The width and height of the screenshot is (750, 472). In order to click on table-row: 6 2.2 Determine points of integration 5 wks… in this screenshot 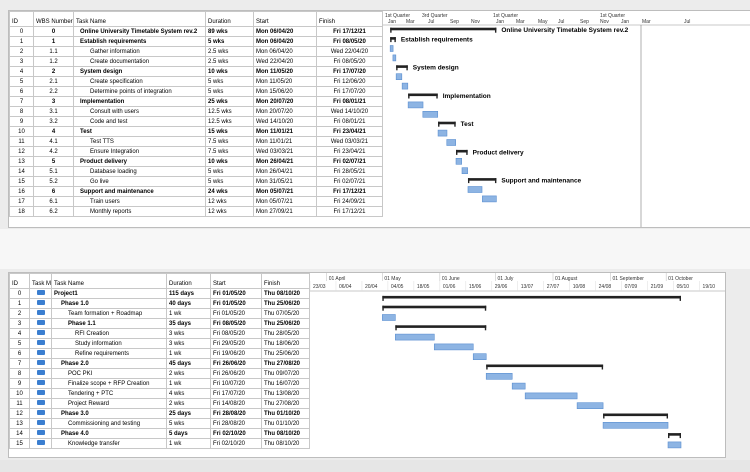, I will do `click(196, 91)`.